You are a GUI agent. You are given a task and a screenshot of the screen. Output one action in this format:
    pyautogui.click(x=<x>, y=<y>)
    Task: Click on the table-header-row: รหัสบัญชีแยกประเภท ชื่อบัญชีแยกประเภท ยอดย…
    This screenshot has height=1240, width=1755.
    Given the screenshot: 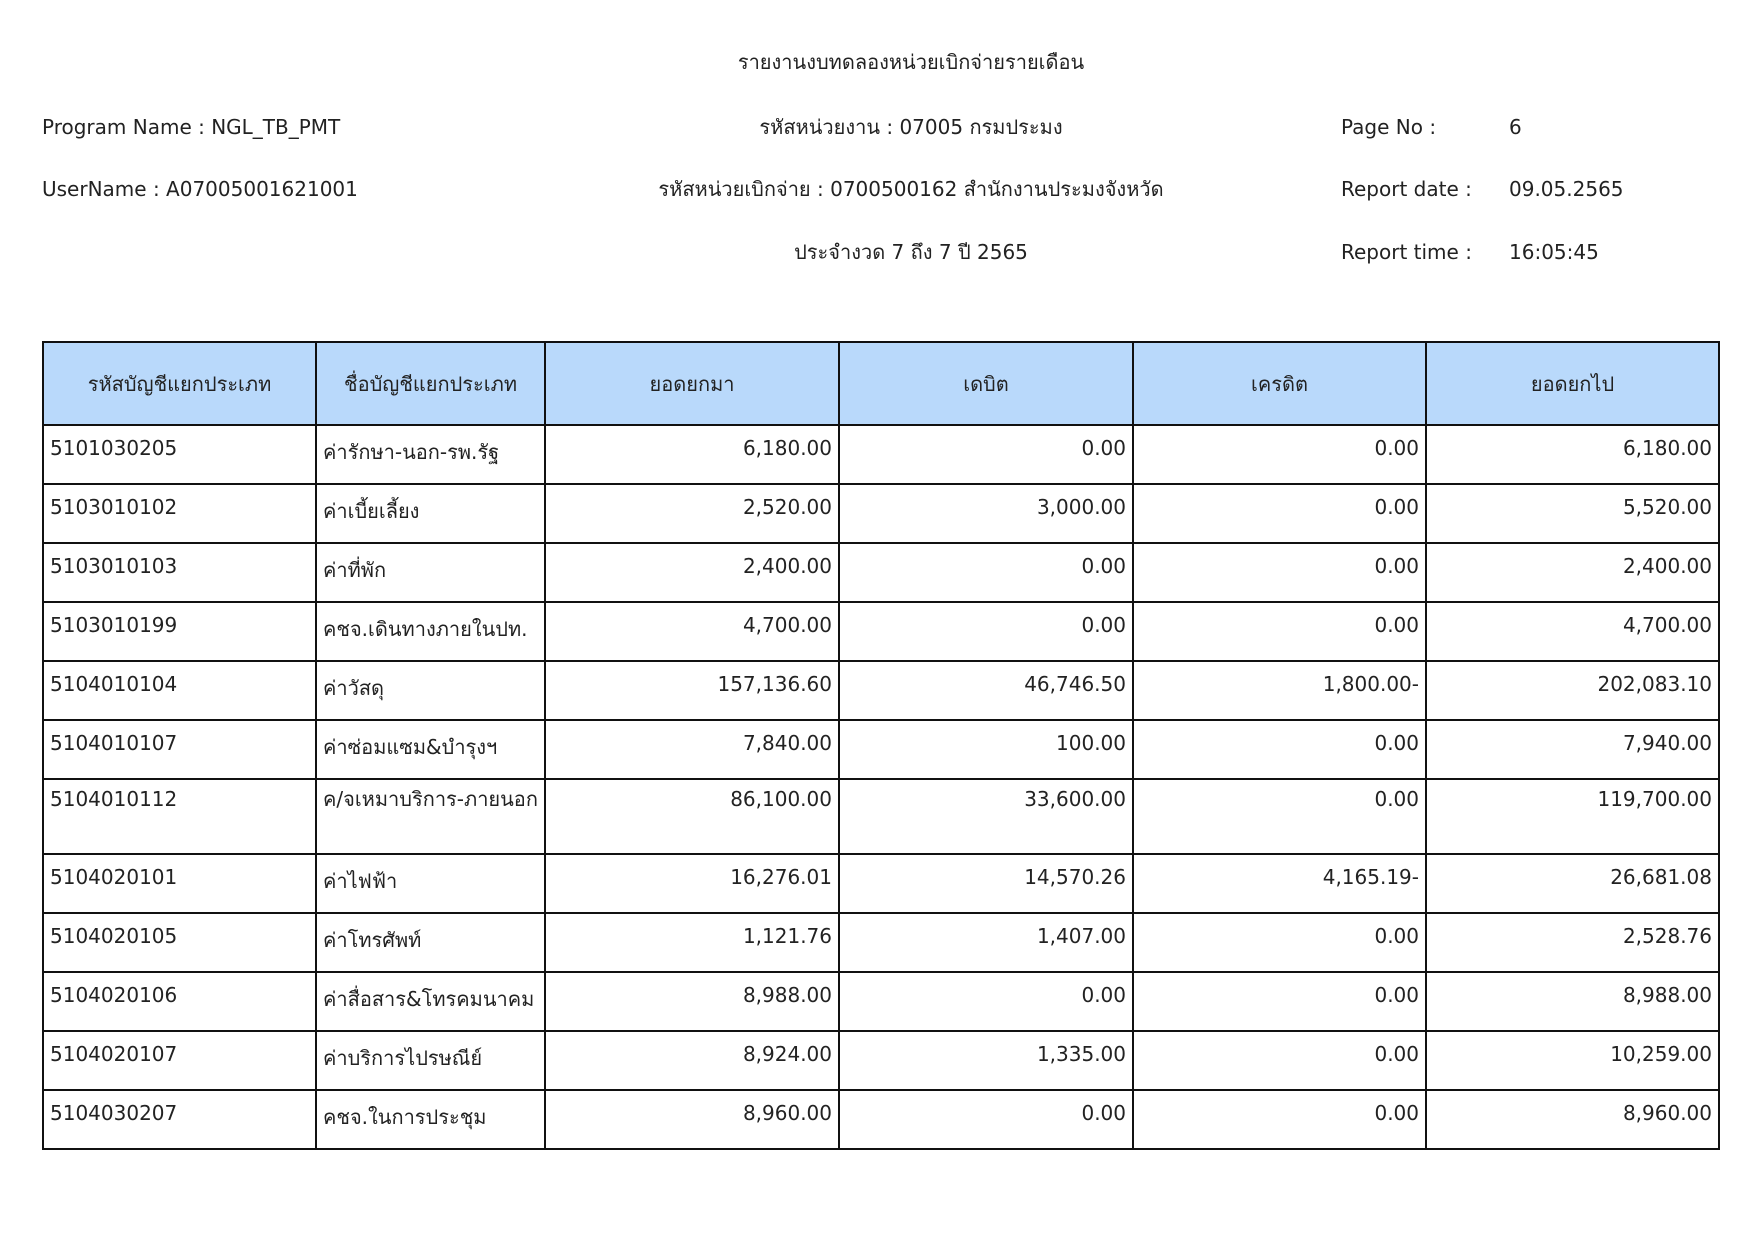 What is the action you would take?
    pyautogui.click(x=881, y=383)
    